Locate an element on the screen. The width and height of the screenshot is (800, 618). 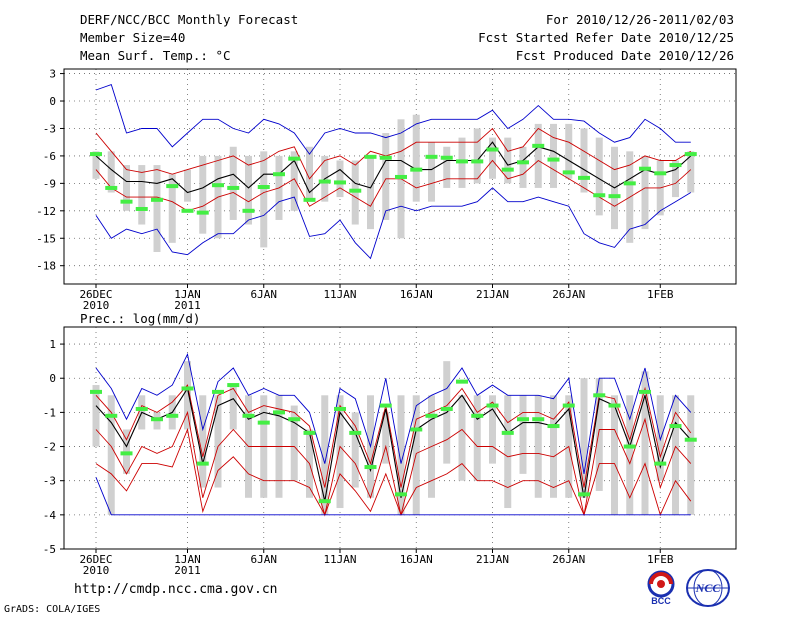
y-tick-label: 0 is located at coordinates (52, 378).